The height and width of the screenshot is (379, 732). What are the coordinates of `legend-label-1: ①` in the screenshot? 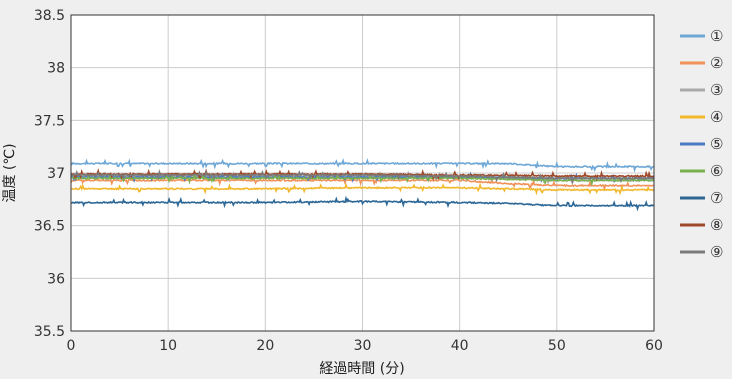 It's located at (716, 36).